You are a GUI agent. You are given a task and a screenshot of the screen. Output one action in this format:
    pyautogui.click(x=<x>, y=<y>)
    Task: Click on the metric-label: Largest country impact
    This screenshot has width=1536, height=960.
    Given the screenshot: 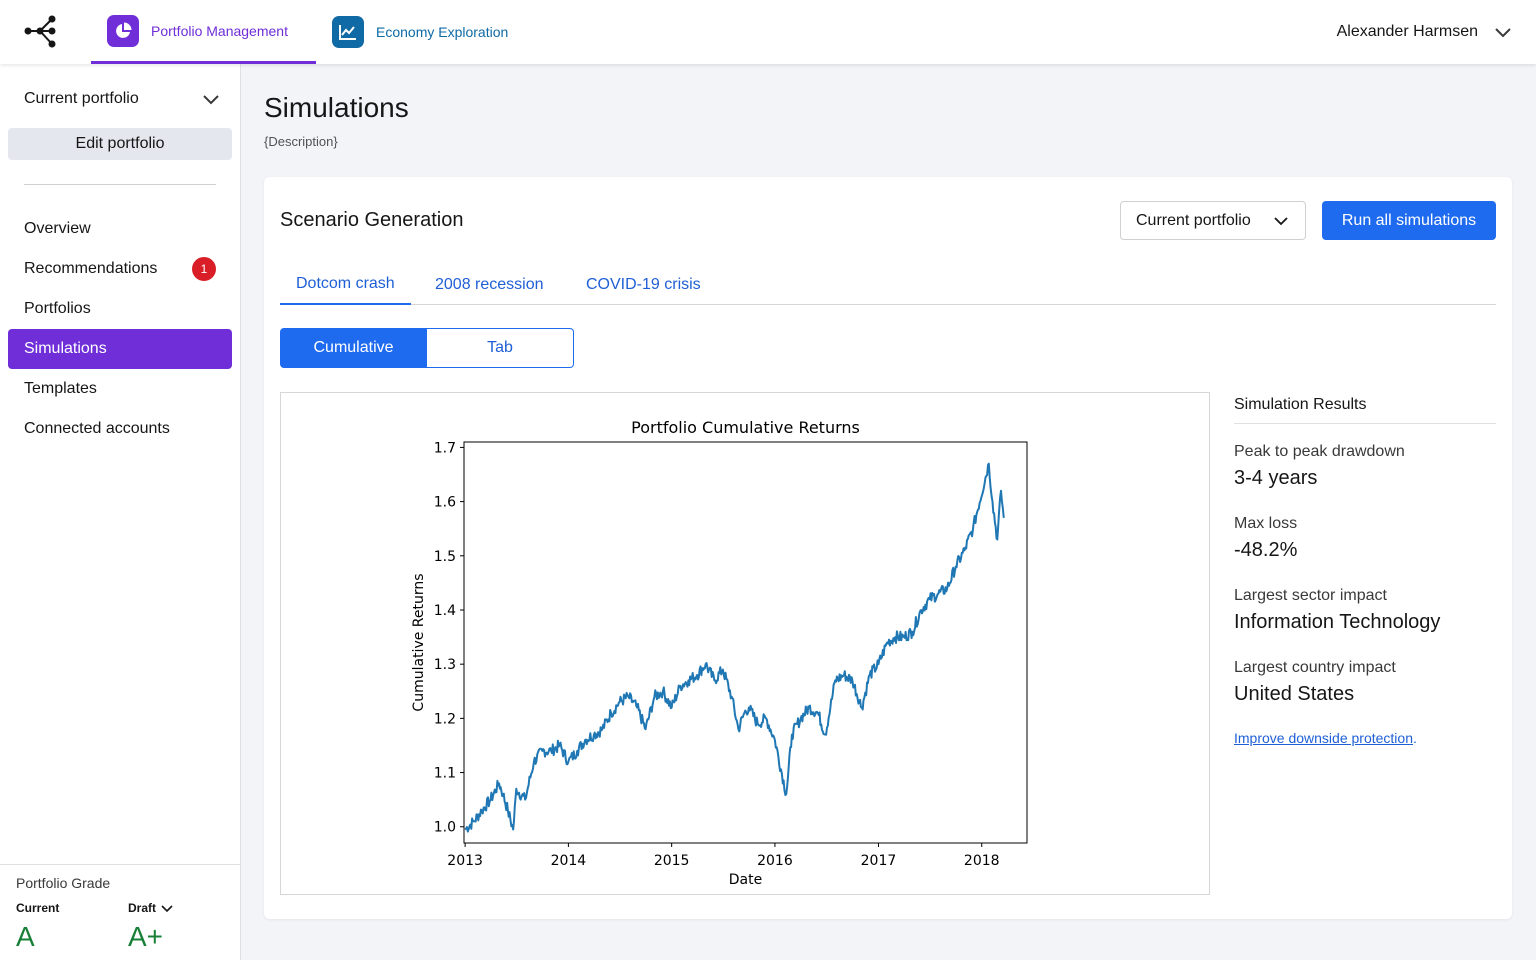 What is the action you would take?
    pyautogui.click(x=1315, y=667)
    